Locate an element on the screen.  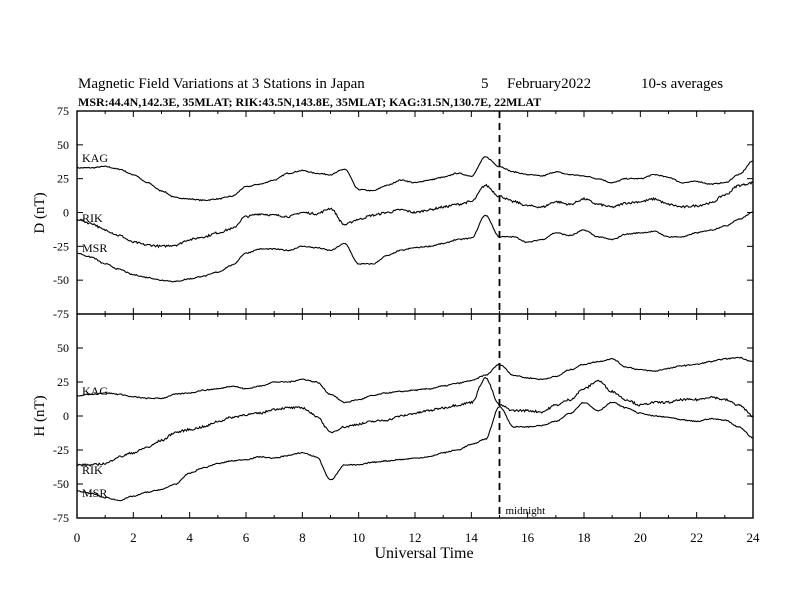
date-month-year: February2022 is located at coordinates (549, 84).